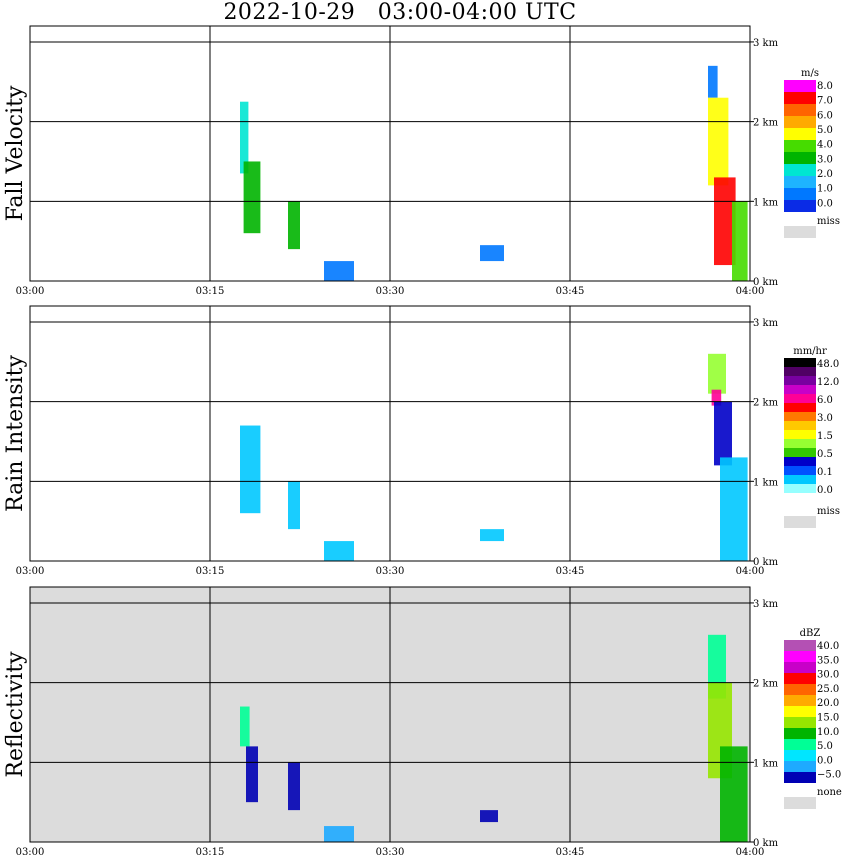 Image resolution: width=850 pixels, height=868 pixels. What do you see at coordinates (210, 852) in the screenshot?
I see `x-tick-label: 03:15` at bounding box center [210, 852].